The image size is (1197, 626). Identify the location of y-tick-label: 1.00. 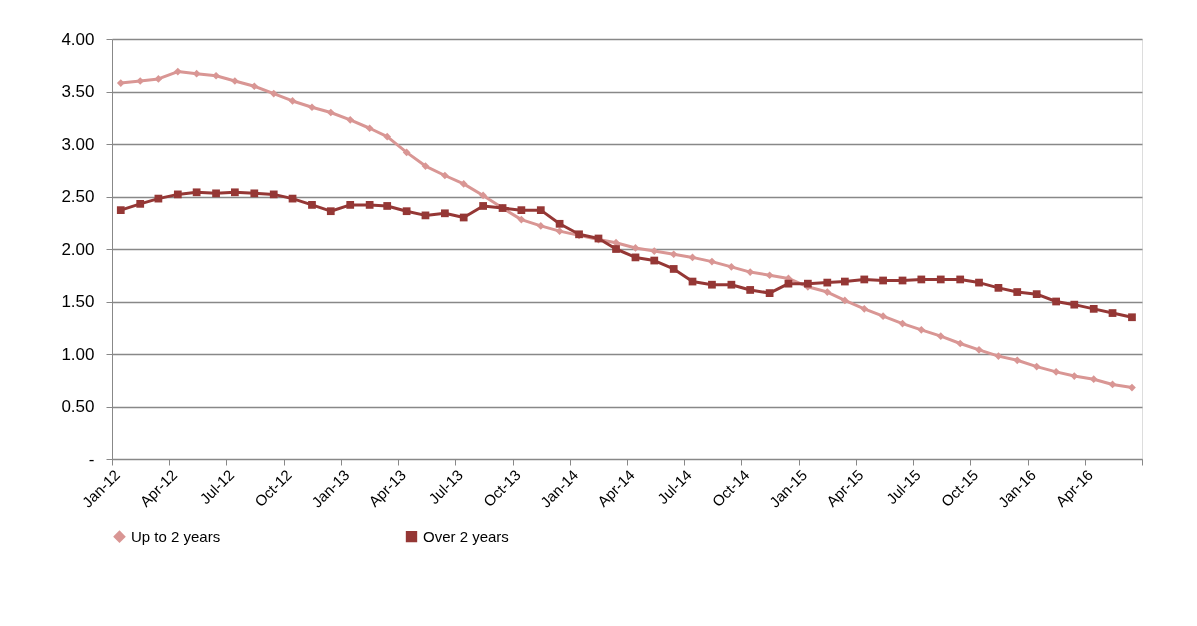
(78, 354).